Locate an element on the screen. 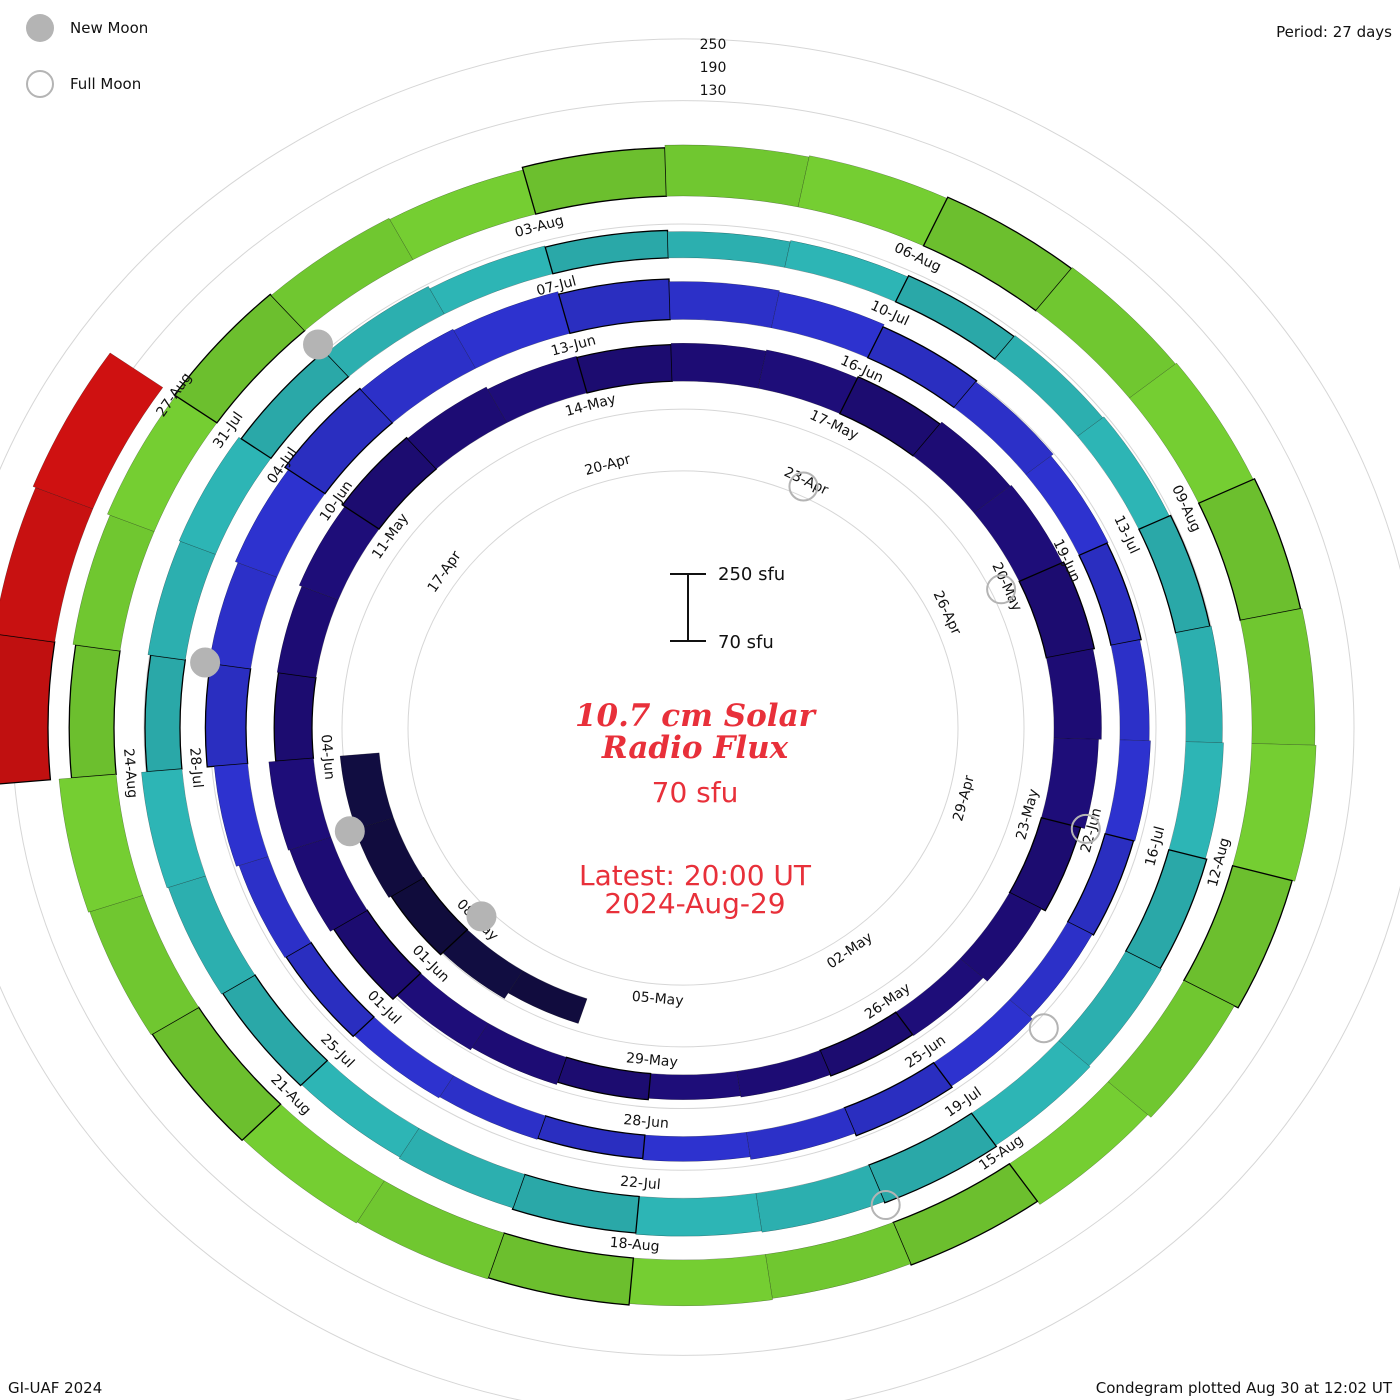 The width and height of the screenshot is (1400, 1400). latest-time: Latest: 20:00 UT is located at coordinates (695, 875).